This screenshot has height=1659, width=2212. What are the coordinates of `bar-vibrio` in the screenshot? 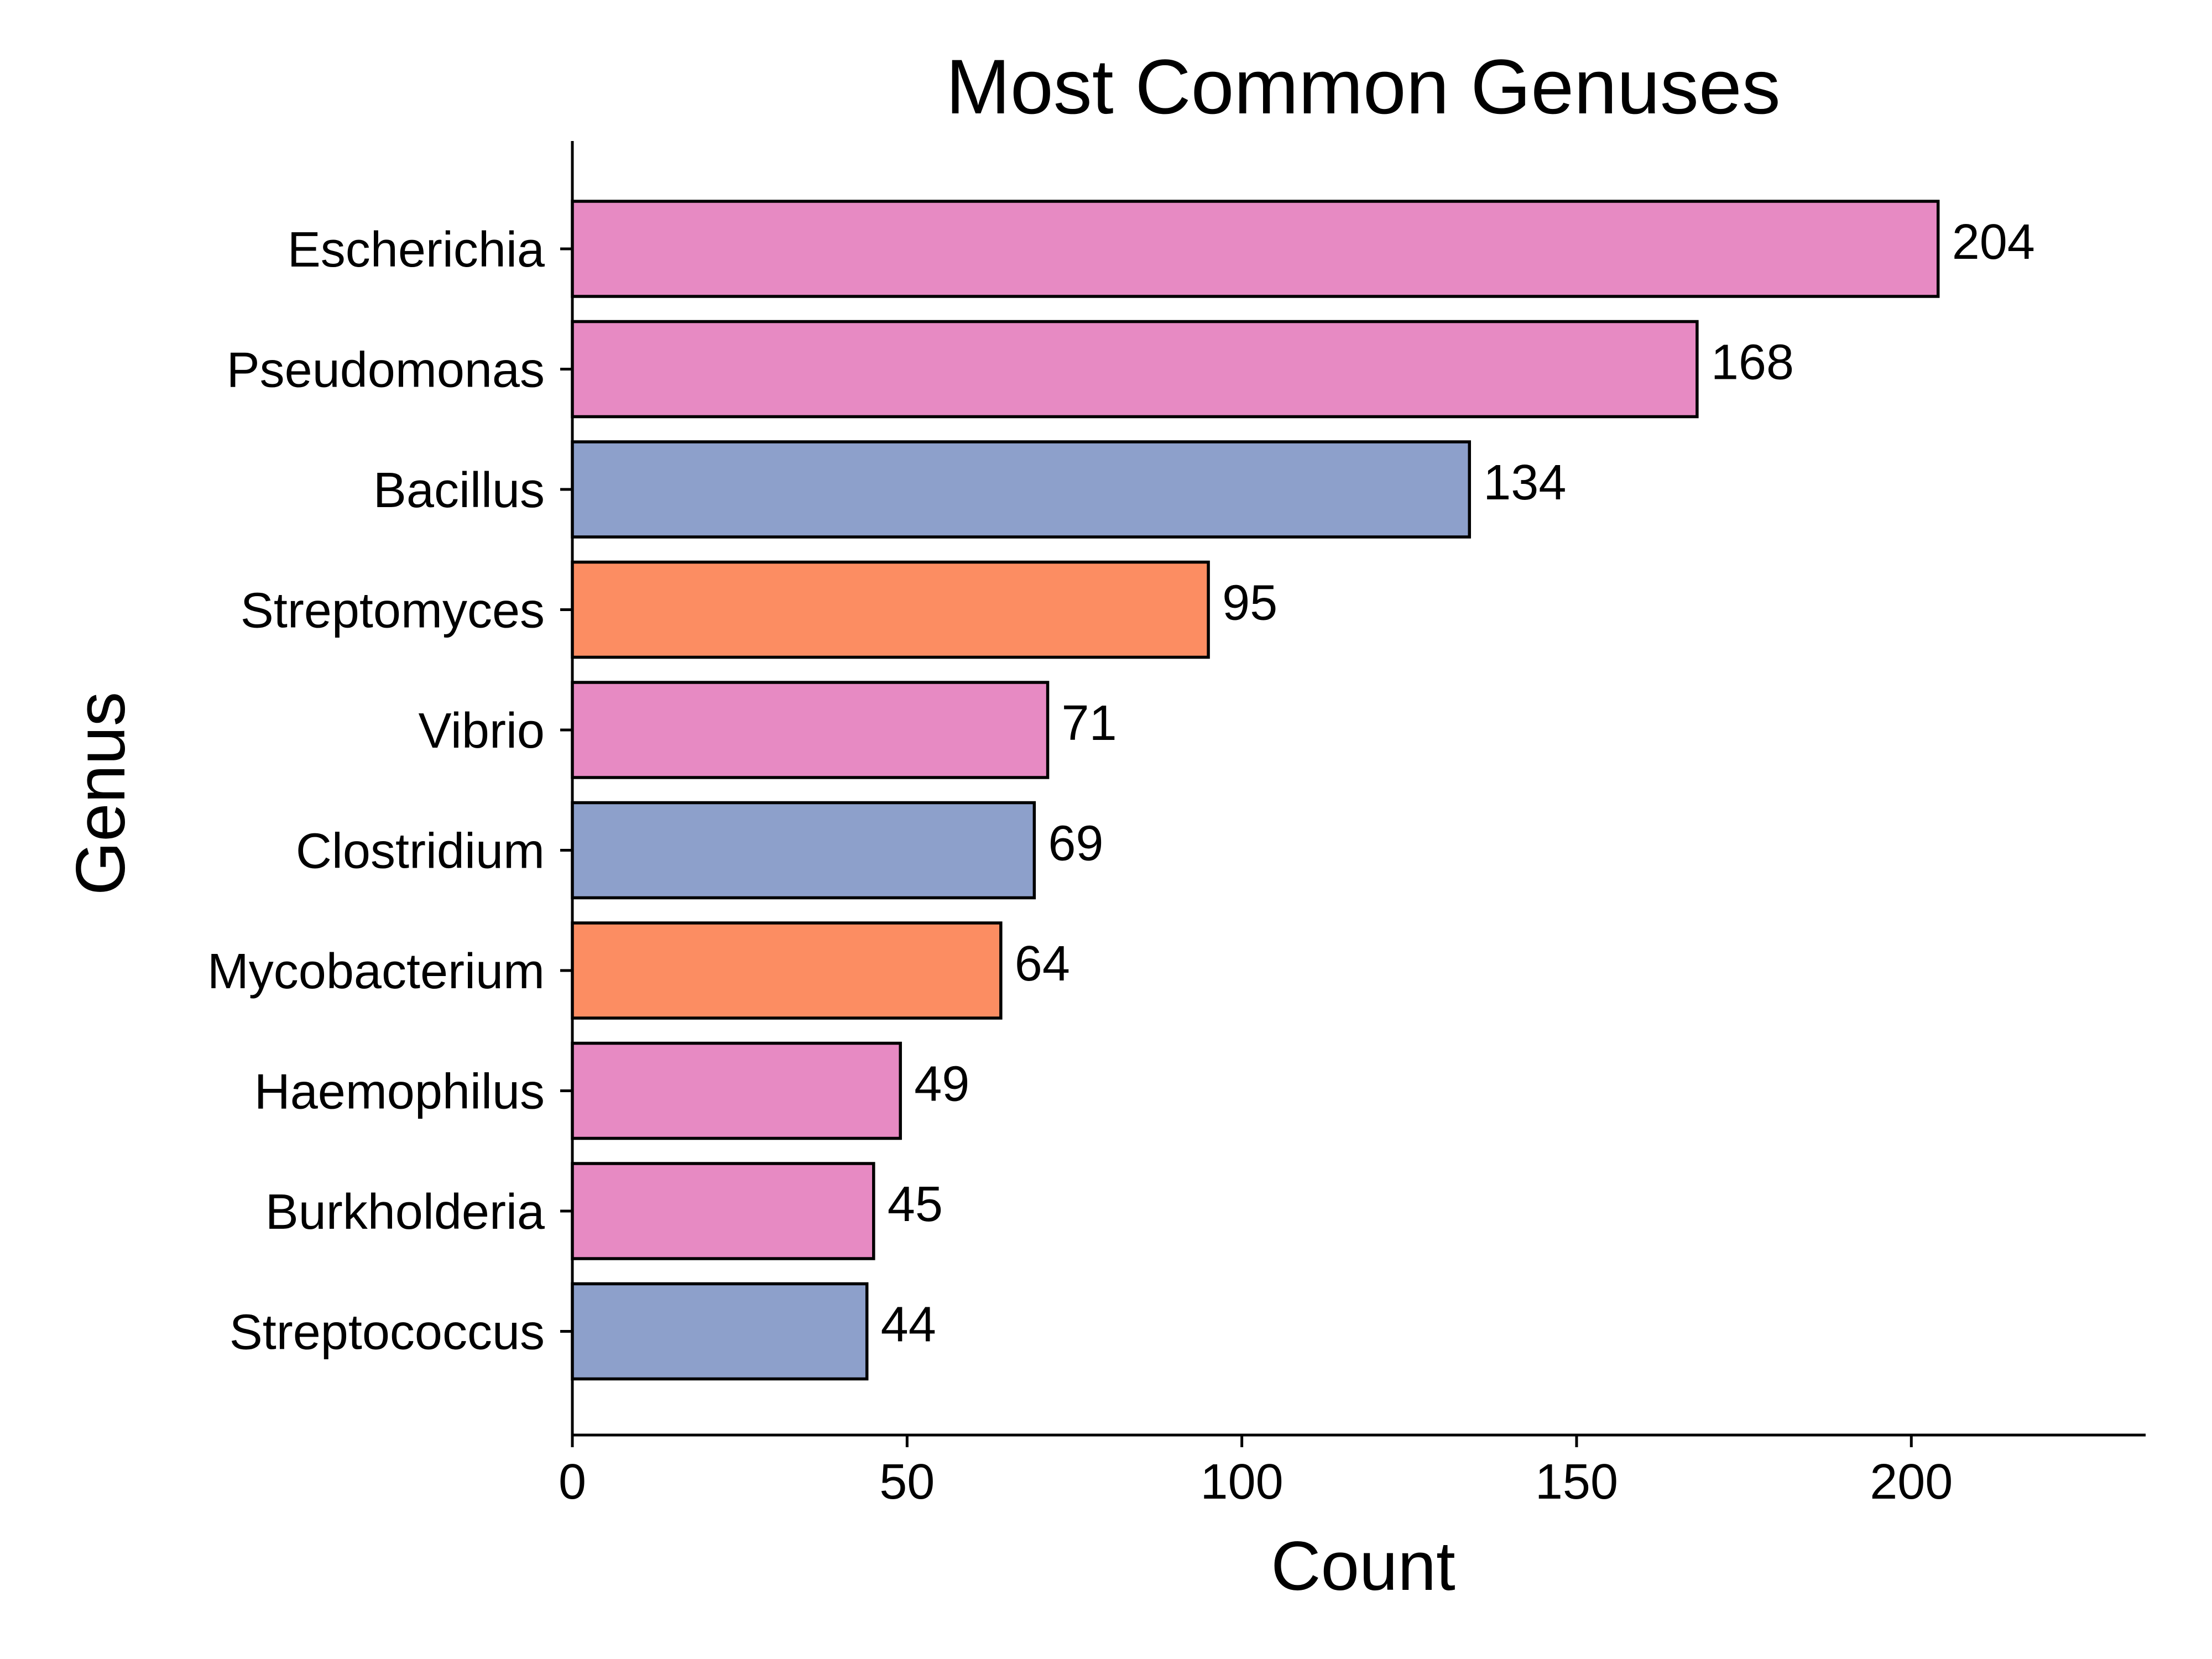 It's located at (810, 730).